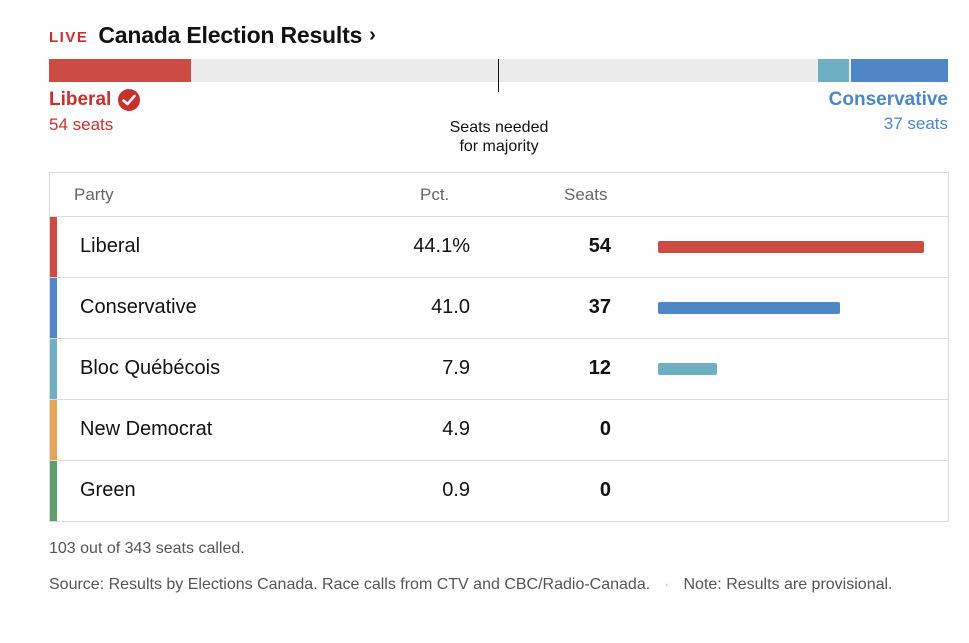 The height and width of the screenshot is (643, 969). I want to click on seat-count: 12, so click(599, 368).